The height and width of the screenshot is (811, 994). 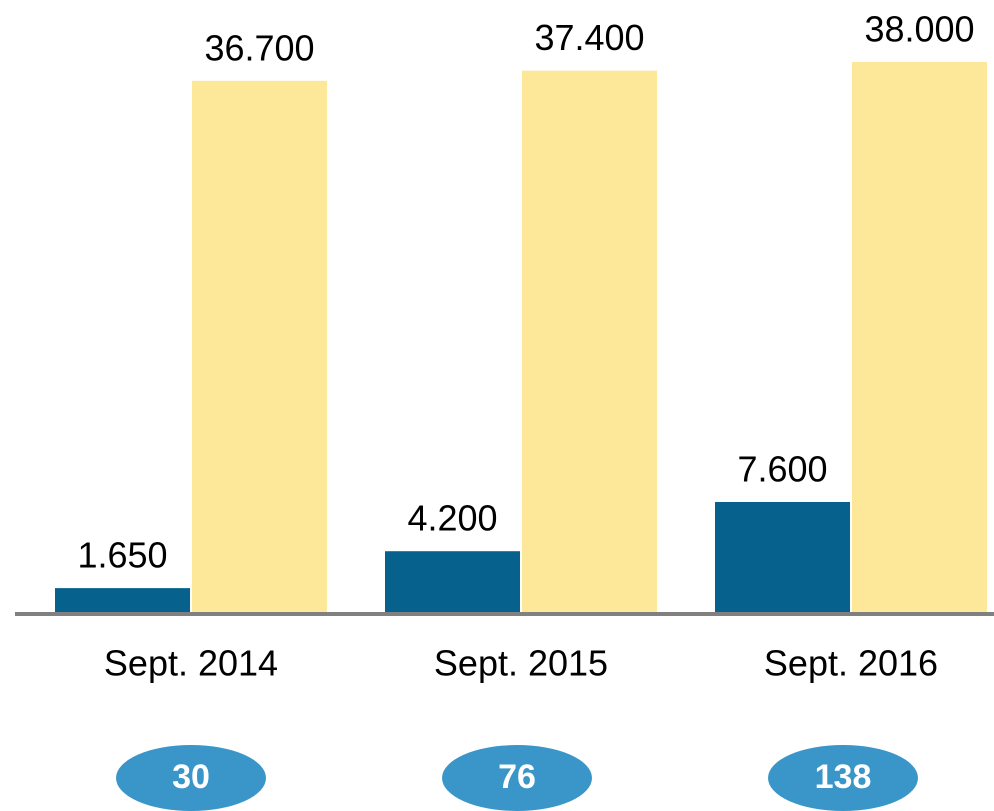 I want to click on x-tick-label: Sept. 2015, so click(x=521, y=663).